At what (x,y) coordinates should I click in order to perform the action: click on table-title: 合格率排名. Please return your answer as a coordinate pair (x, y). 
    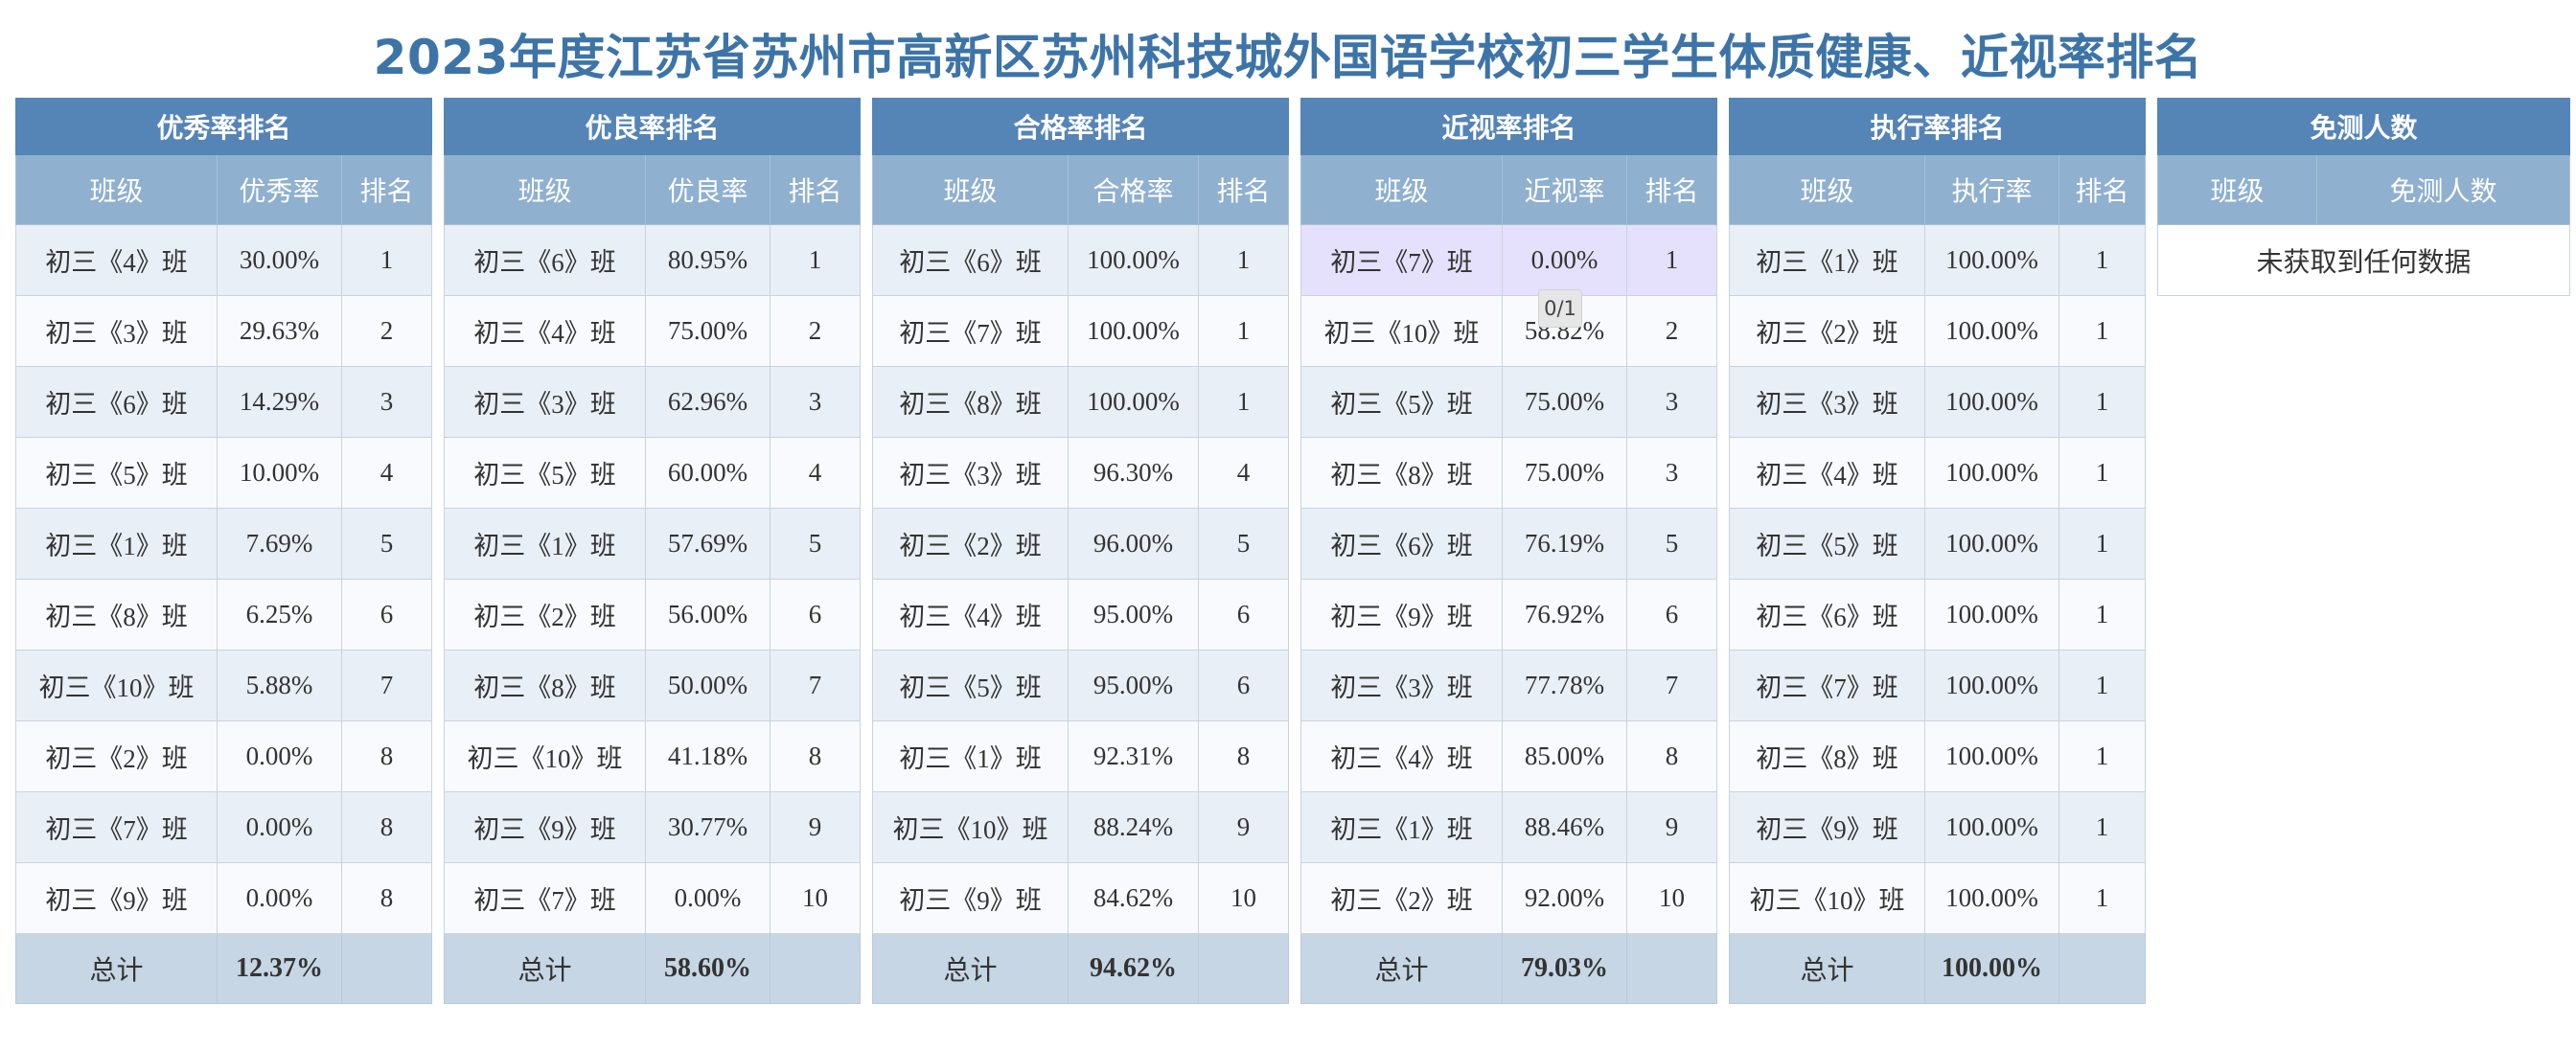
    Looking at the image, I should click on (1080, 126).